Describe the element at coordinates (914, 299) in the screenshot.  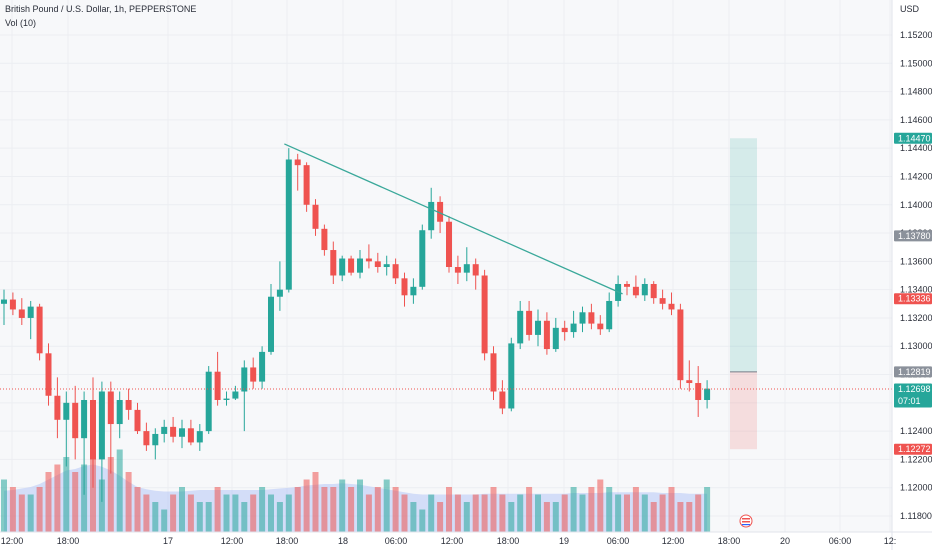
I see `red-price-tag-text: 1.13336` at that location.